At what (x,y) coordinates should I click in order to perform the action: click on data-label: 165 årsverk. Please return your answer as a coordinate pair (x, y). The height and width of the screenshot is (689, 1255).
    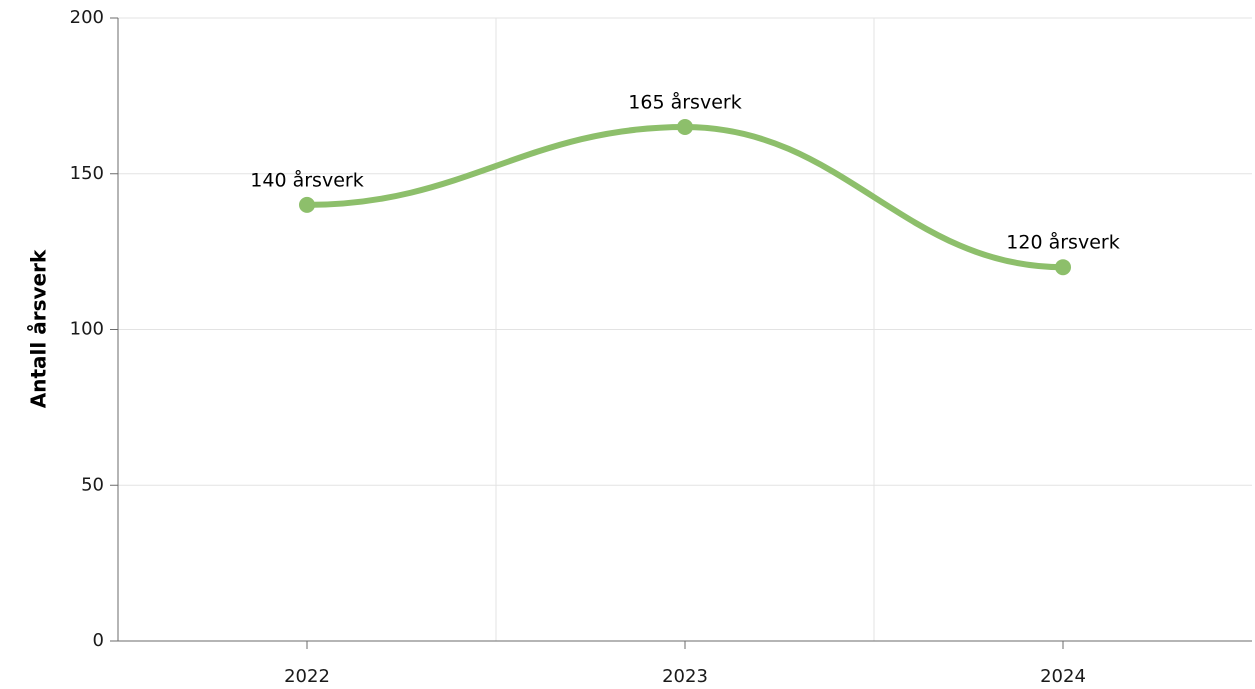
    Looking at the image, I should click on (684, 102).